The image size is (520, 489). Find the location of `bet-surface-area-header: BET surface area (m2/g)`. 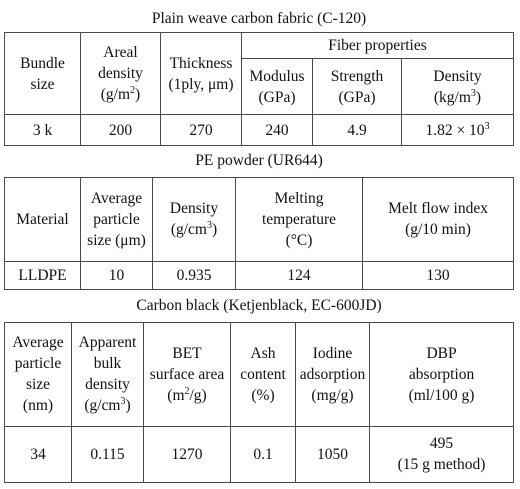

bet-surface-area-header: BET surface area (m2/g) is located at coordinates (187, 374).